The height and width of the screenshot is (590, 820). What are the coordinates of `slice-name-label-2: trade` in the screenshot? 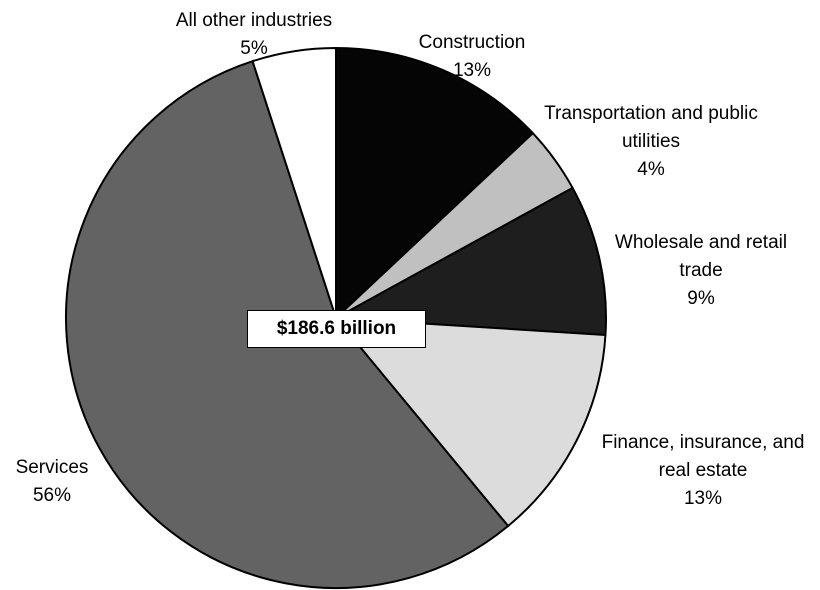 It's located at (700, 270).